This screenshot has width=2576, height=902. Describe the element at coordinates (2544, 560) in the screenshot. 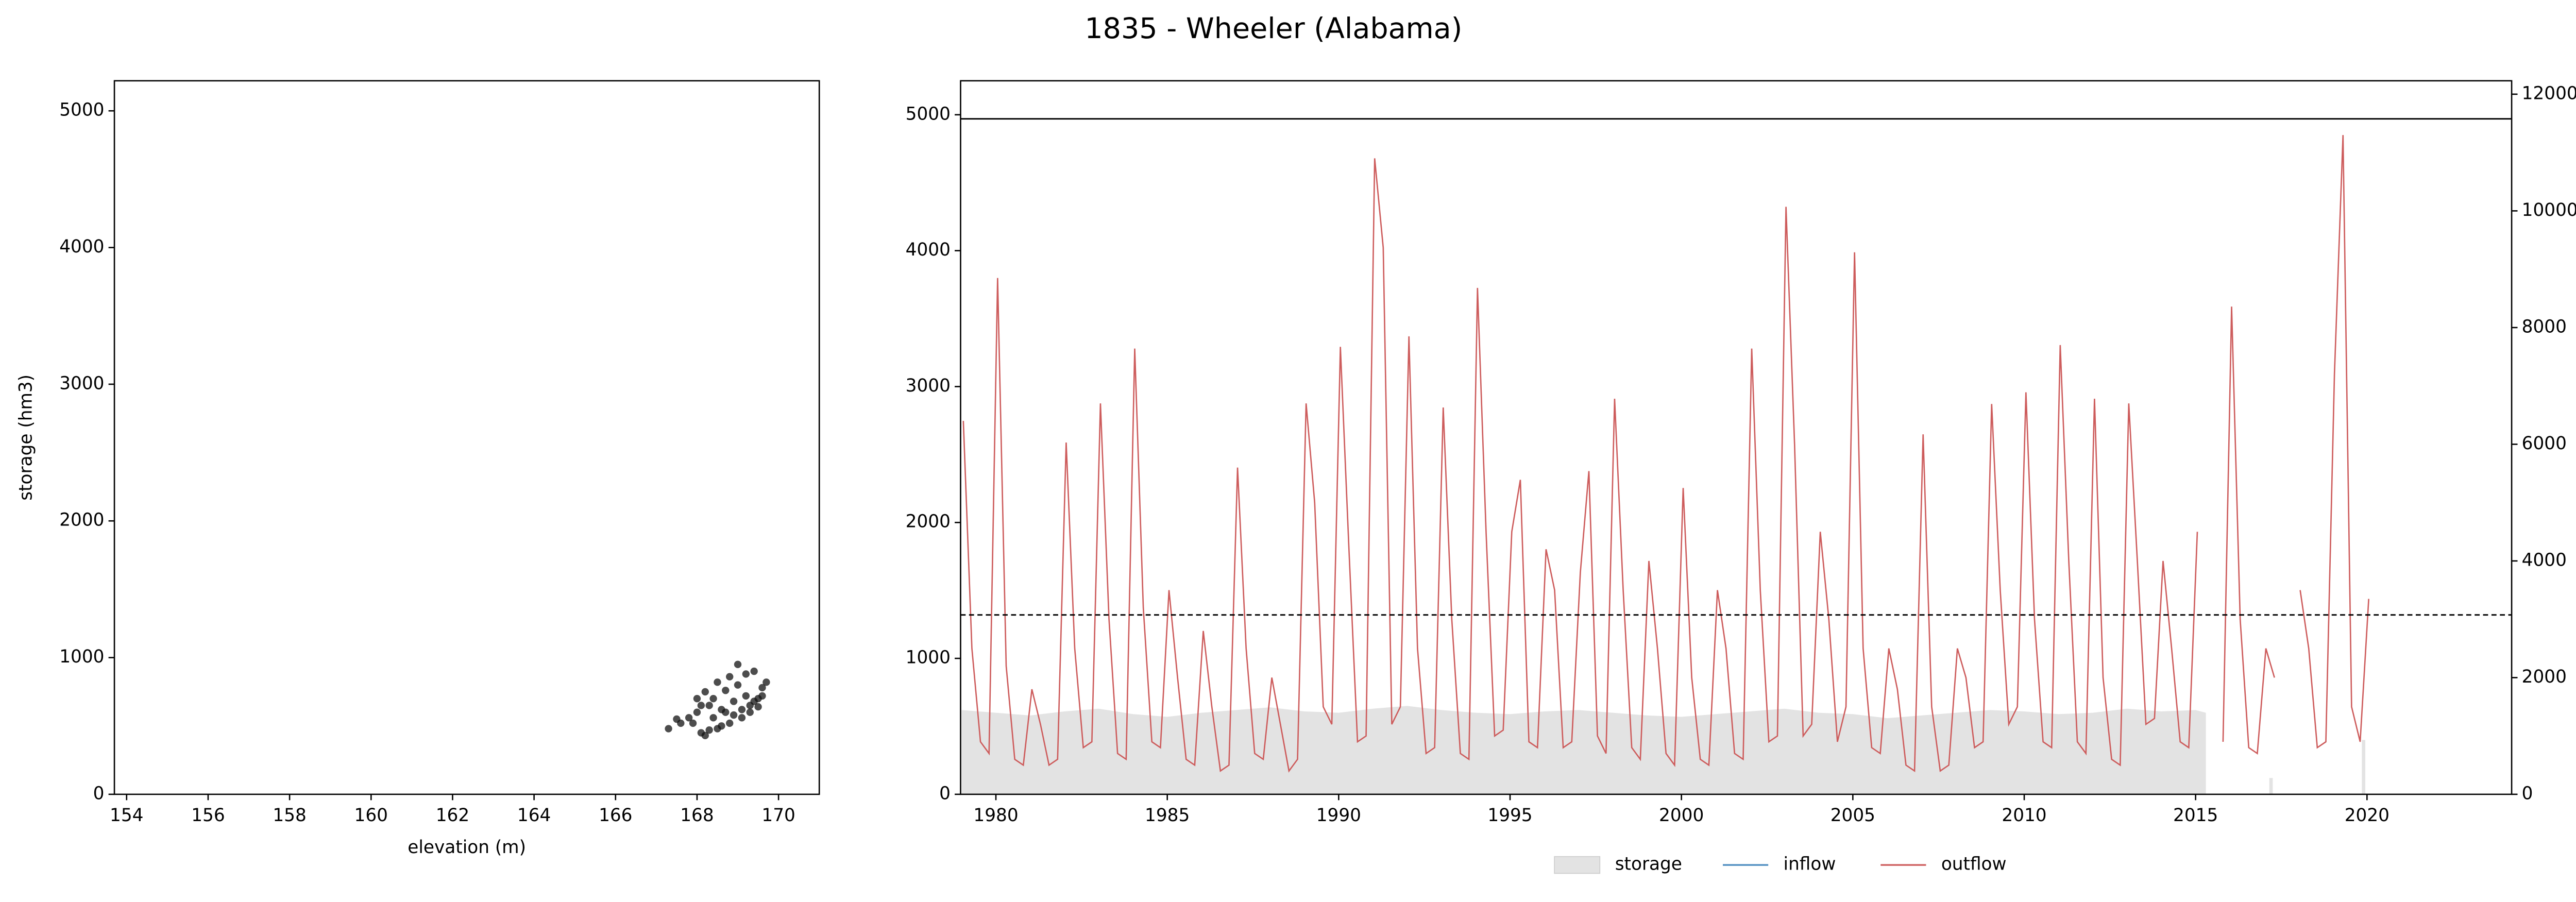

I see `y2-tick-label: 4000` at that location.